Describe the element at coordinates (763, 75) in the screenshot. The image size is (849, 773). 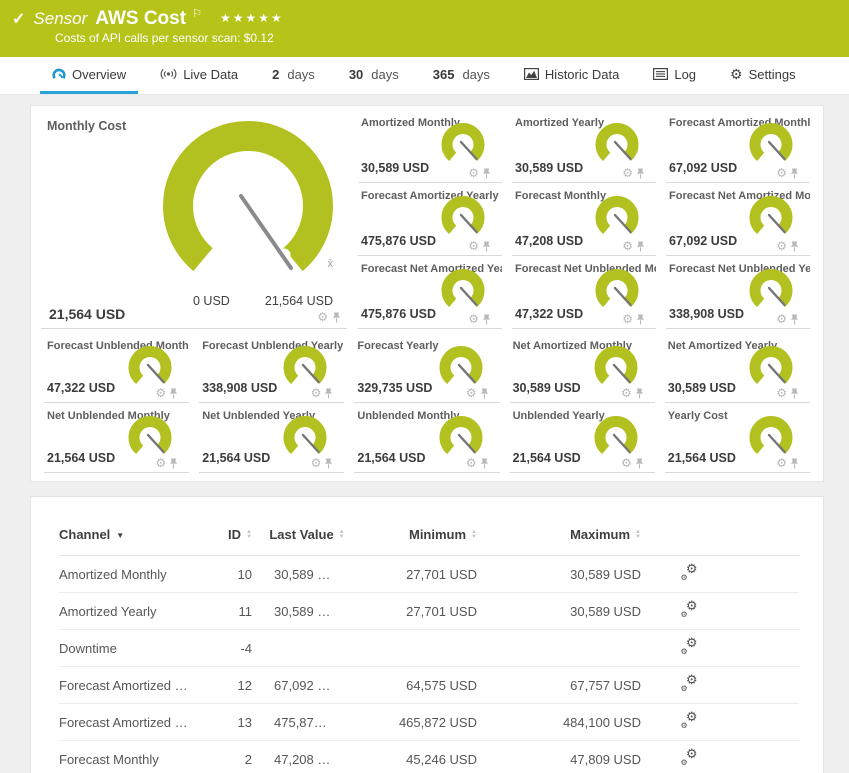
I see `tab-settings: ⚙ Settings` at that location.